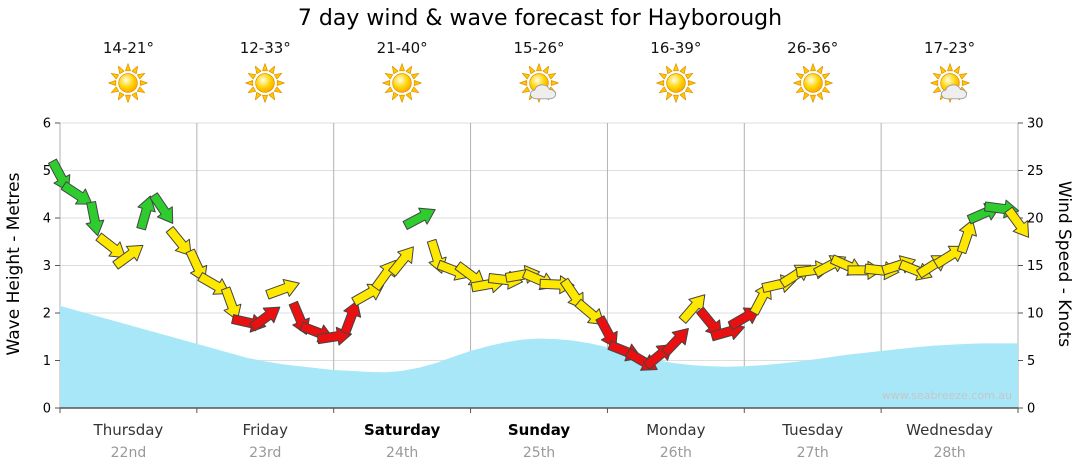  What do you see at coordinates (675, 453) in the screenshot?
I see `day-date: 26th` at bounding box center [675, 453].